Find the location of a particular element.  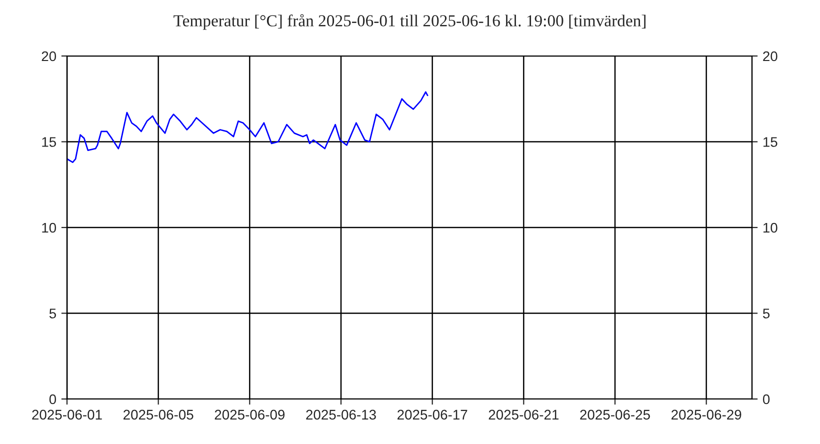

x-tick-label: 2025-06-01 is located at coordinates (67, 415).